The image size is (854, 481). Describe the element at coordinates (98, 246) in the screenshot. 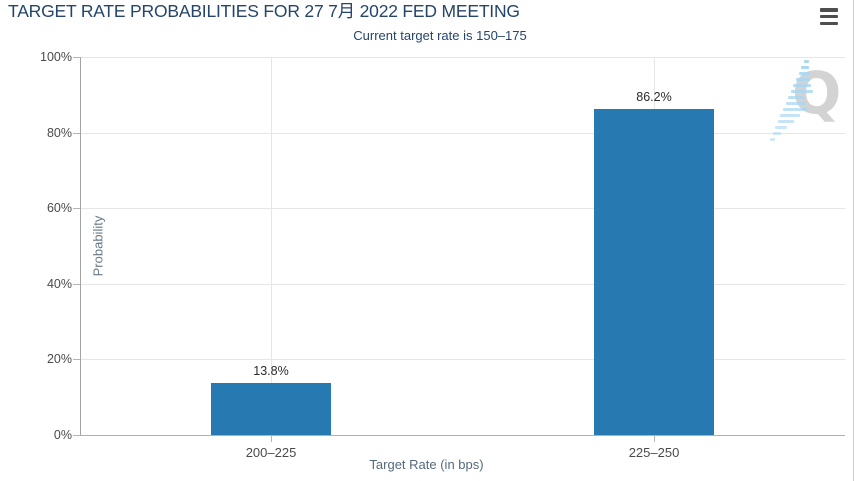

I see `y-axis-title: Probability` at that location.